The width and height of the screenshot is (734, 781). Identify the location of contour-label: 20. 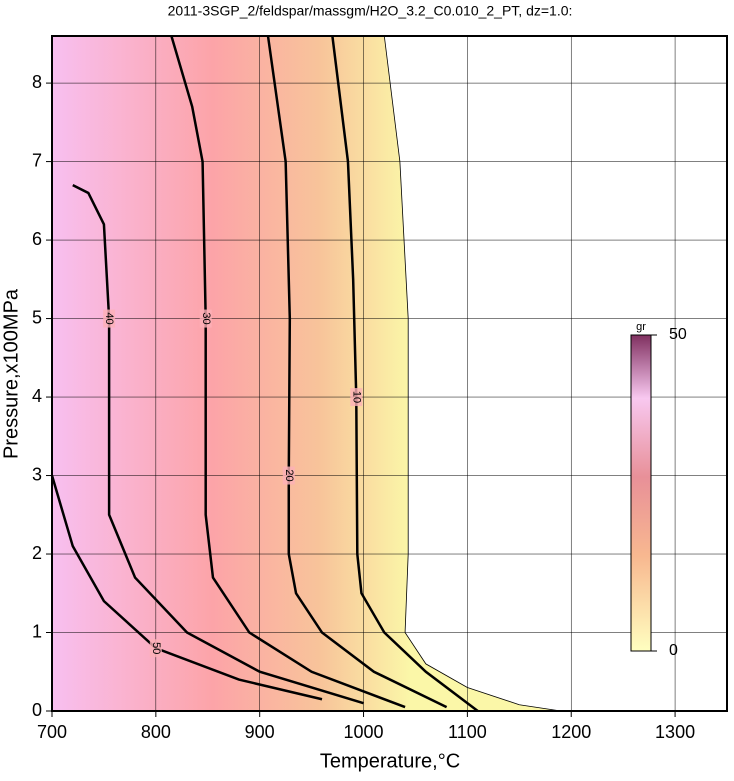
(289, 475).